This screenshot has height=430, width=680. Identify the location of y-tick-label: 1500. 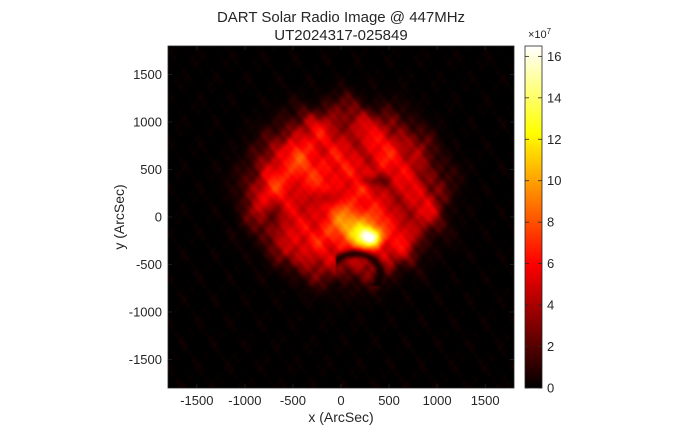
(147, 74).